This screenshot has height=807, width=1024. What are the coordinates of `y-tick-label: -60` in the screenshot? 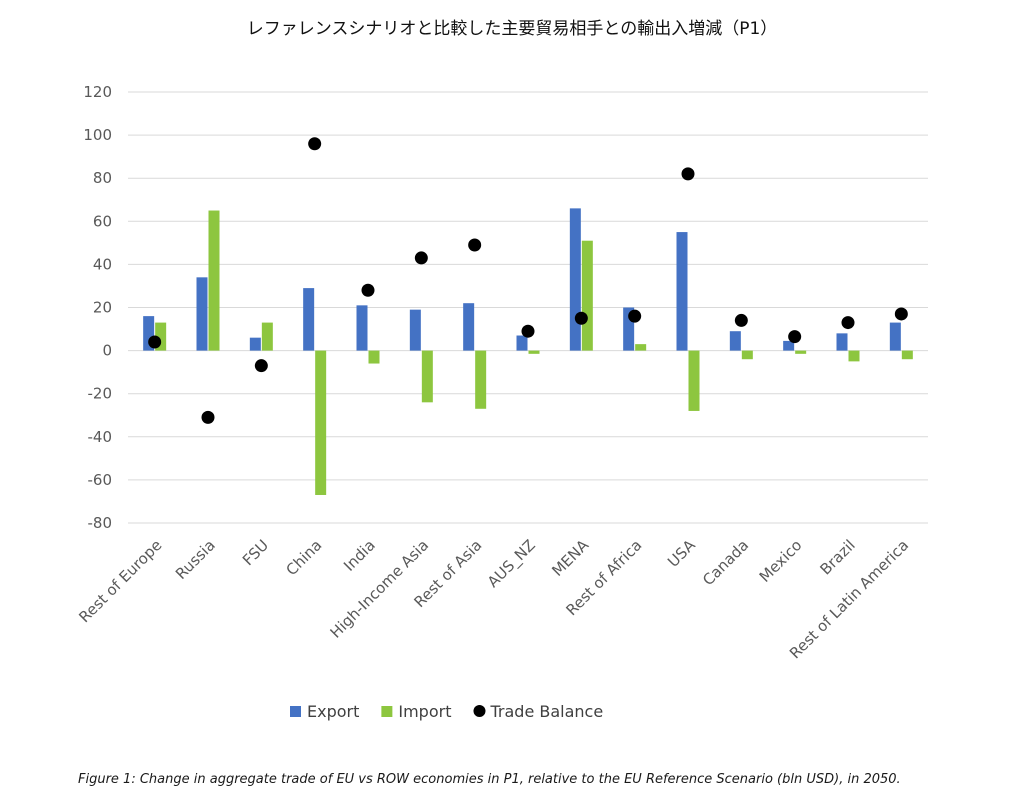 It's located at (100, 480).